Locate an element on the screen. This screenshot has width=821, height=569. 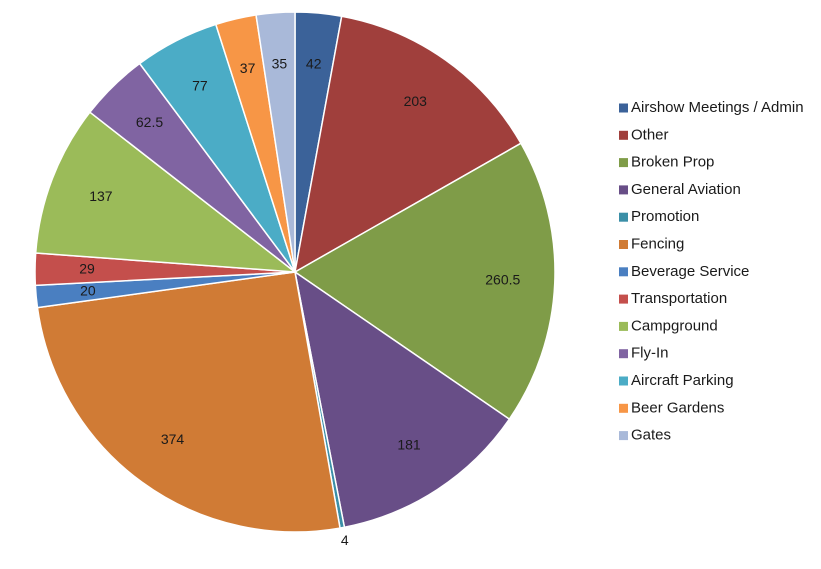
legend-item: Fencing is located at coordinates (651, 243).